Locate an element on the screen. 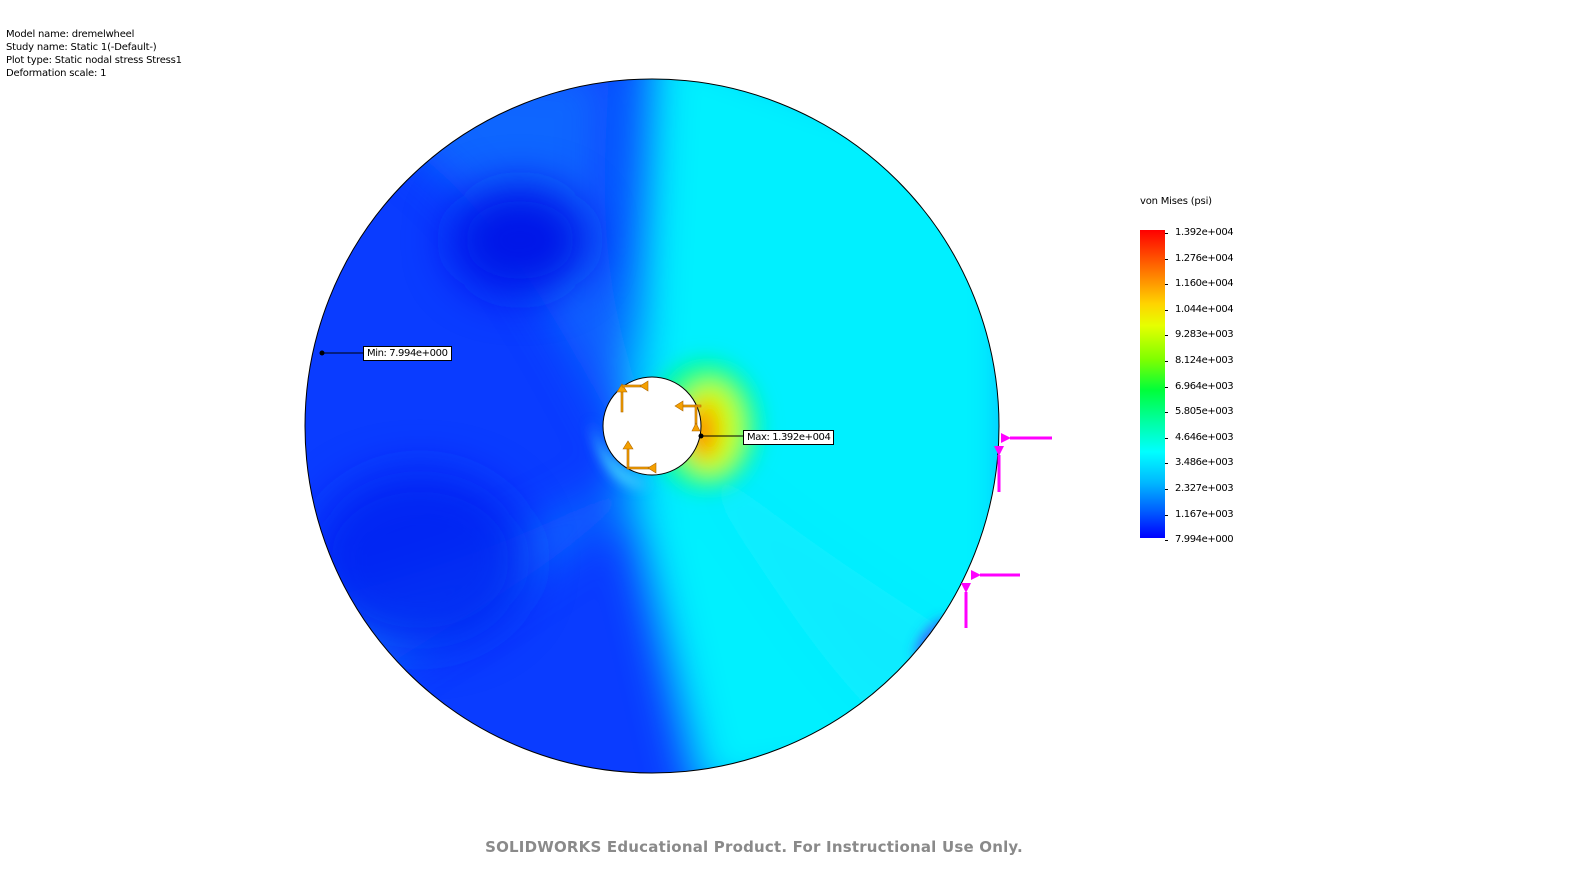  legend-value-label: 1.044e+004 is located at coordinates (1204, 309).